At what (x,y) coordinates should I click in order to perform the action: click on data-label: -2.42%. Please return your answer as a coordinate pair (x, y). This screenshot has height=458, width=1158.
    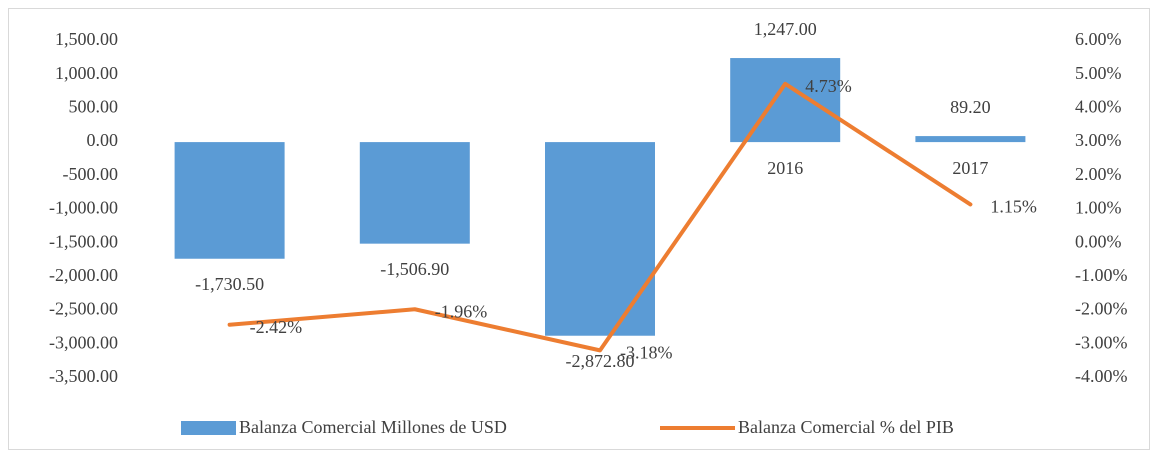
    Looking at the image, I should click on (276, 327).